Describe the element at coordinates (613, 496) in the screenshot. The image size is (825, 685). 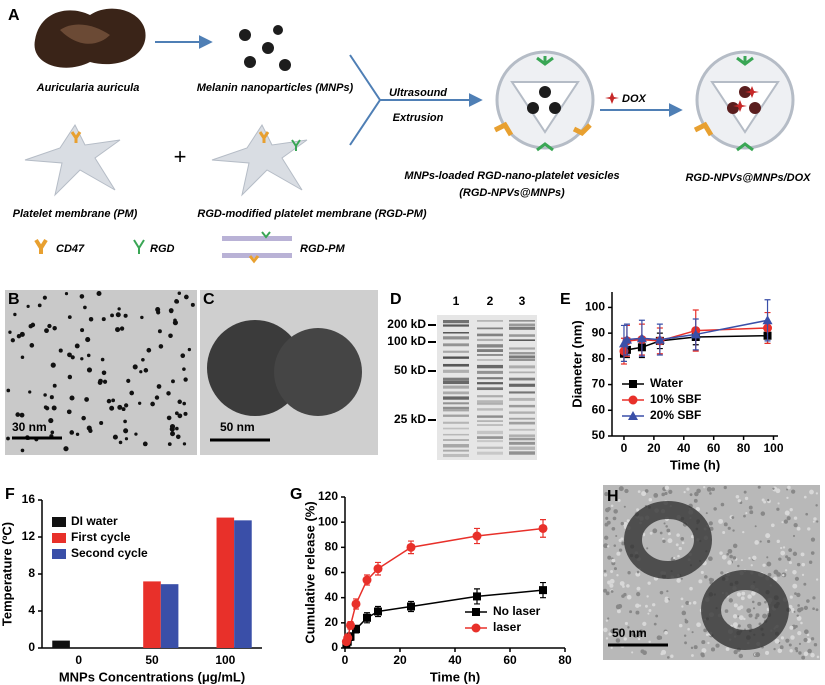
I see `panel-label: H` at that location.